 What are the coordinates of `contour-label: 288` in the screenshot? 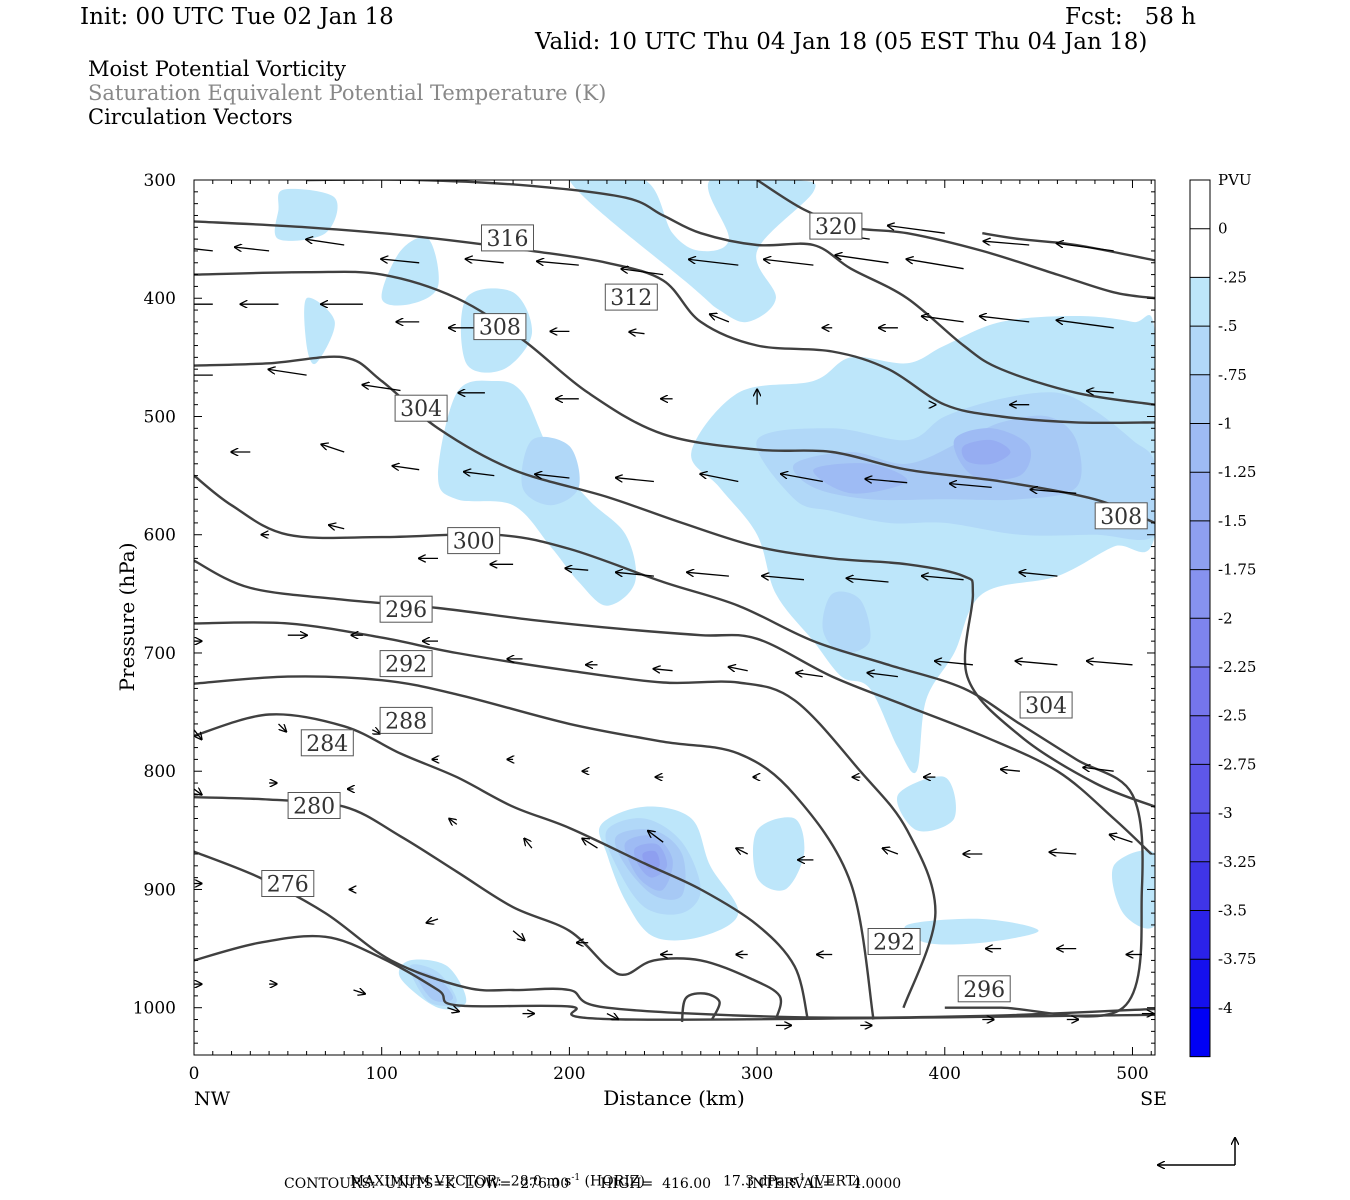 It's located at (406, 721).